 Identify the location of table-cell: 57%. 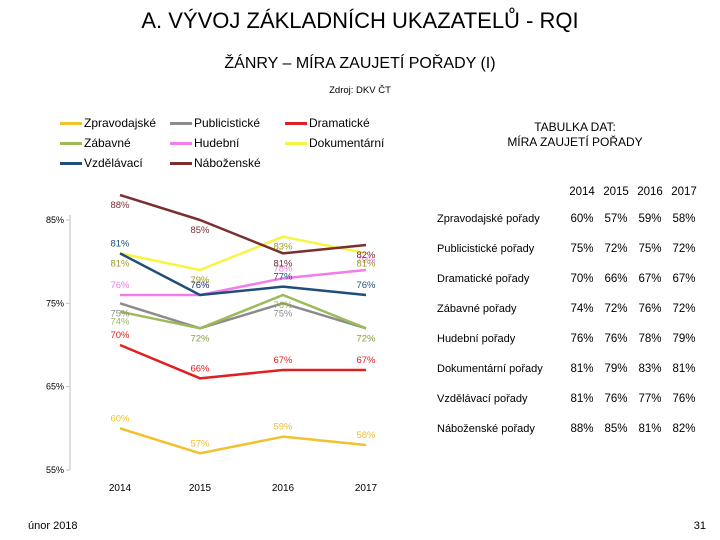
(616, 219).